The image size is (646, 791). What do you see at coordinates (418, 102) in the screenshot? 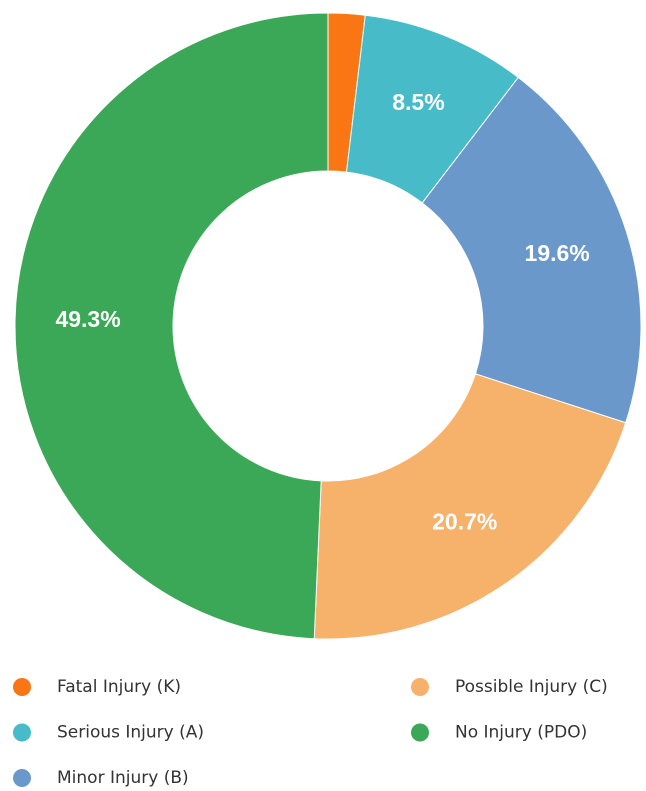
I see `value-label: 8.5%` at bounding box center [418, 102].